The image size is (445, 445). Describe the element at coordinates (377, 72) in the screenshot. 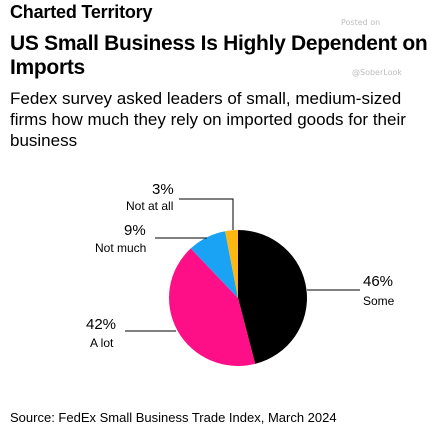

I see `watermark-handle: @SoberLook` at that location.